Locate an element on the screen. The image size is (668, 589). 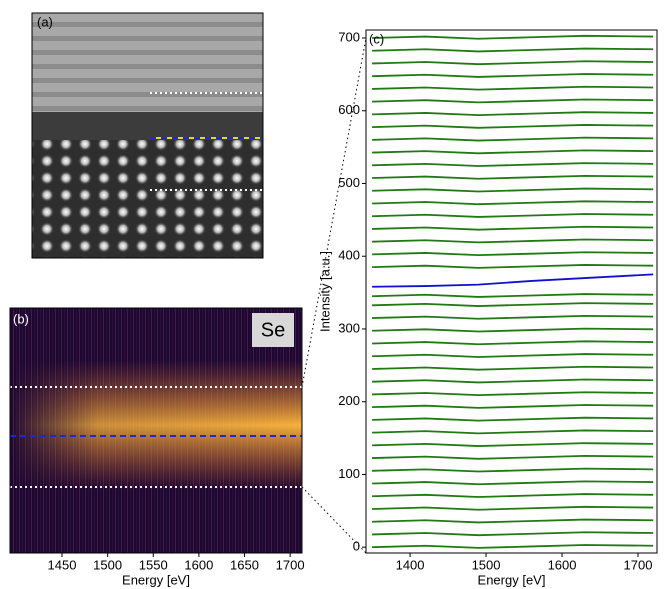
y-tick-label: 300 is located at coordinates (349, 327).